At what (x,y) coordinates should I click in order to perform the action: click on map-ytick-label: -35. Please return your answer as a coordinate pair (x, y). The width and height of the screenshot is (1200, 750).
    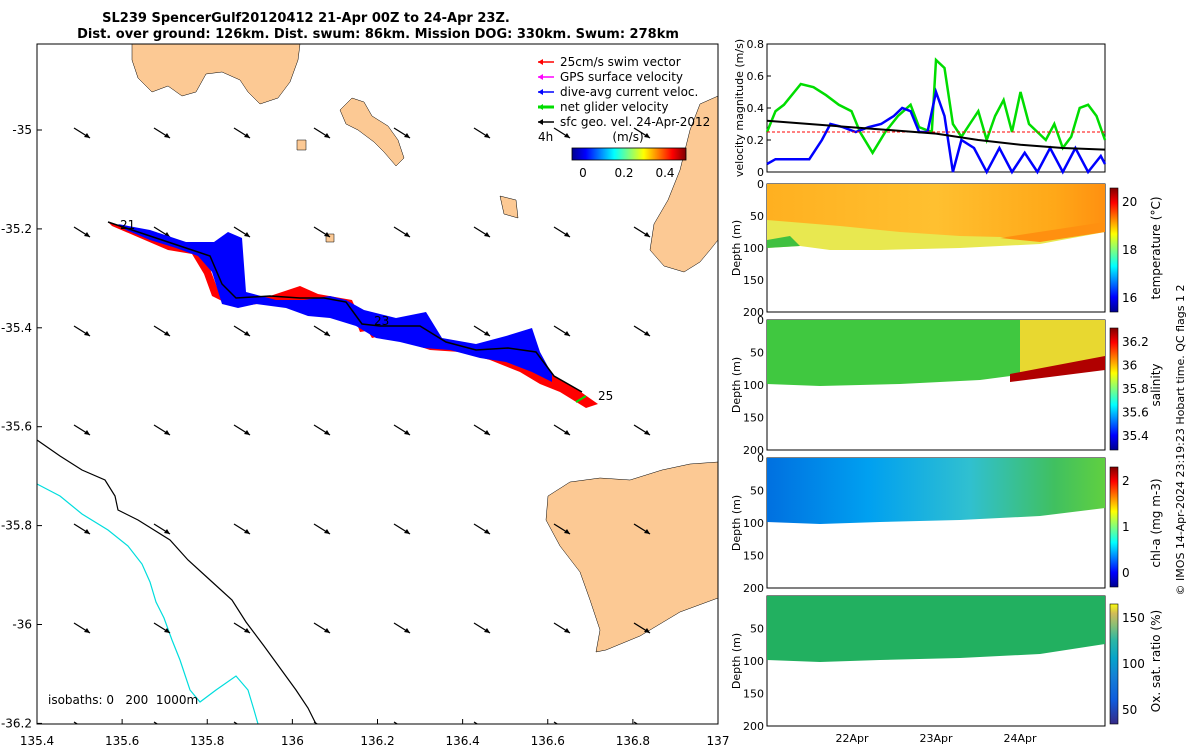
    Looking at the image, I should click on (22, 130).